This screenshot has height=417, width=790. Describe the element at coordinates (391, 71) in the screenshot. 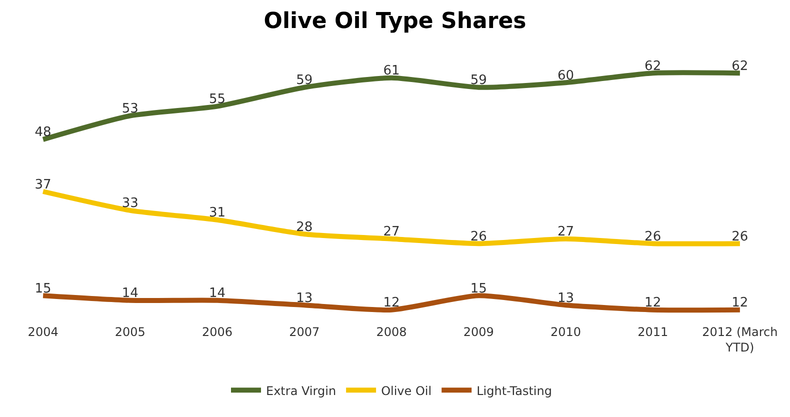

I see `data-label: 61` at that location.